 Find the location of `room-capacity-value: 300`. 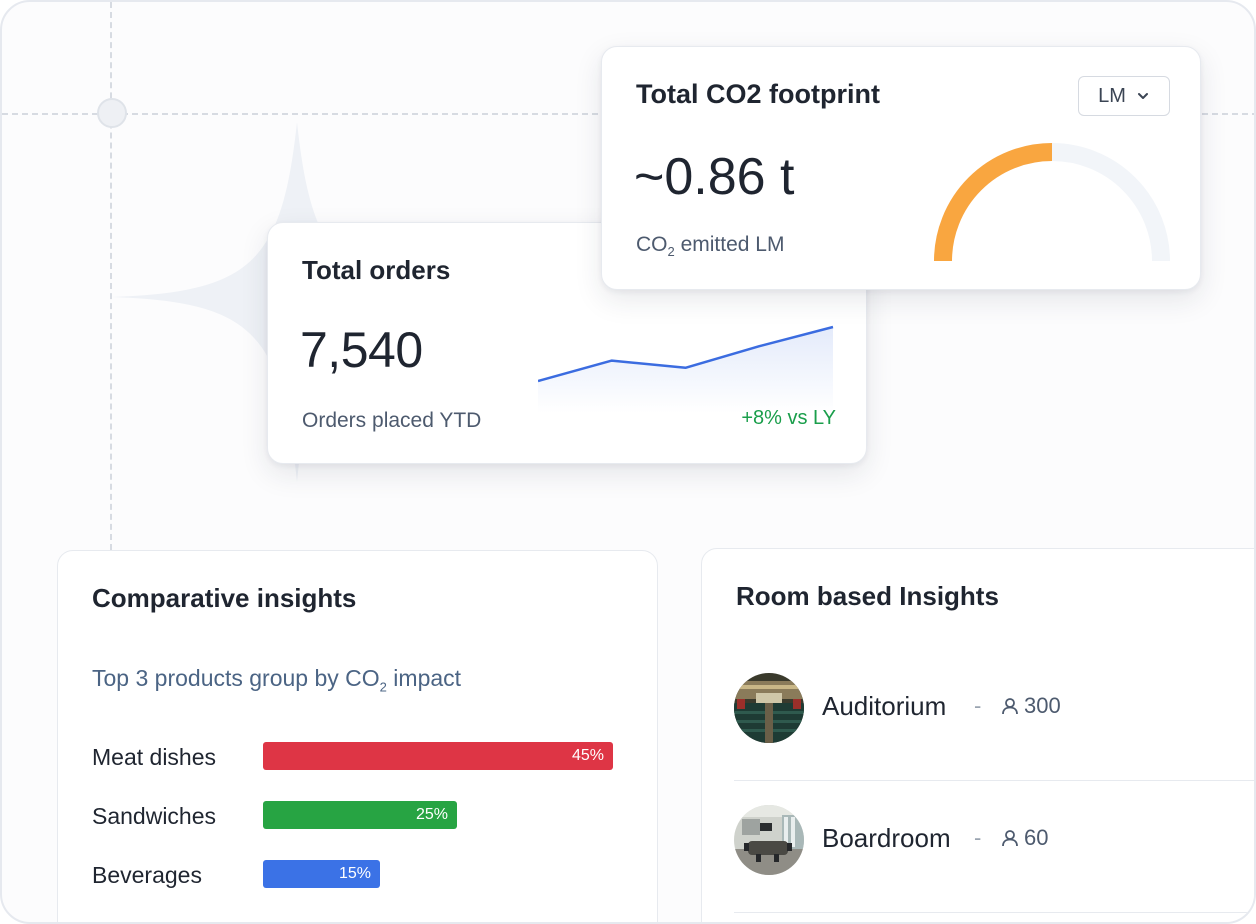

room-capacity-value: 300 is located at coordinates (1042, 705).